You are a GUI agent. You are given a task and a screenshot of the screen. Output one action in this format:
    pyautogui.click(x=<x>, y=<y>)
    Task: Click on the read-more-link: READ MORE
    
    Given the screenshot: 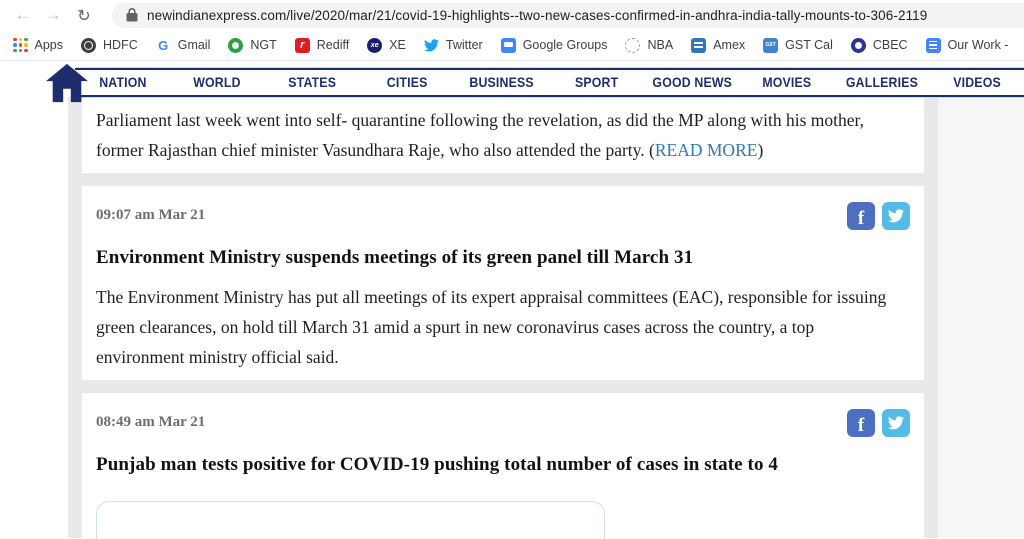 What is the action you would take?
    pyautogui.click(x=706, y=150)
    